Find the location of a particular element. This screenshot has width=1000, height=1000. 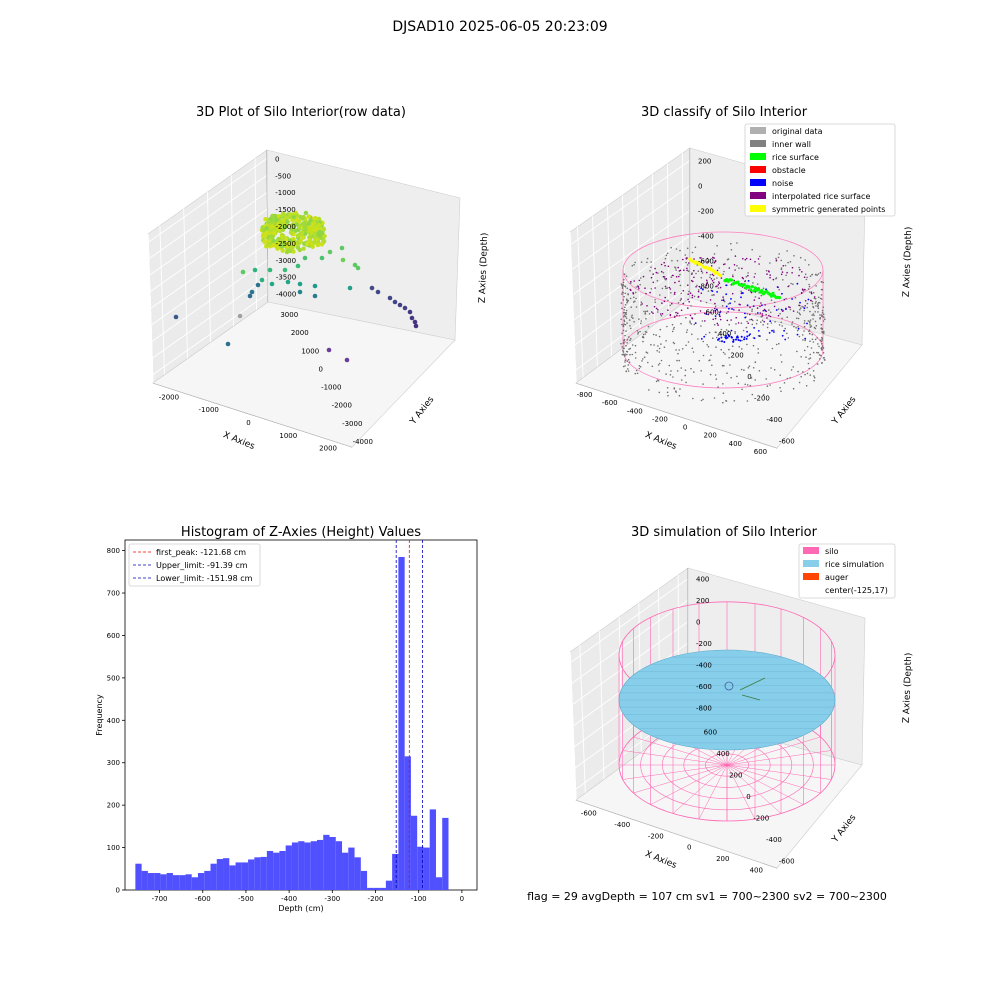

simulation-auger-arm is located at coordinates (752, 684).